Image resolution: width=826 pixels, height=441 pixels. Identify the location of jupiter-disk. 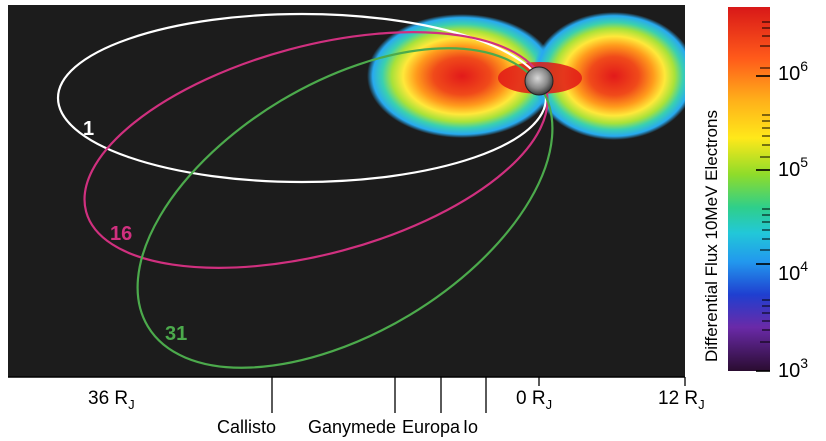
(539, 81).